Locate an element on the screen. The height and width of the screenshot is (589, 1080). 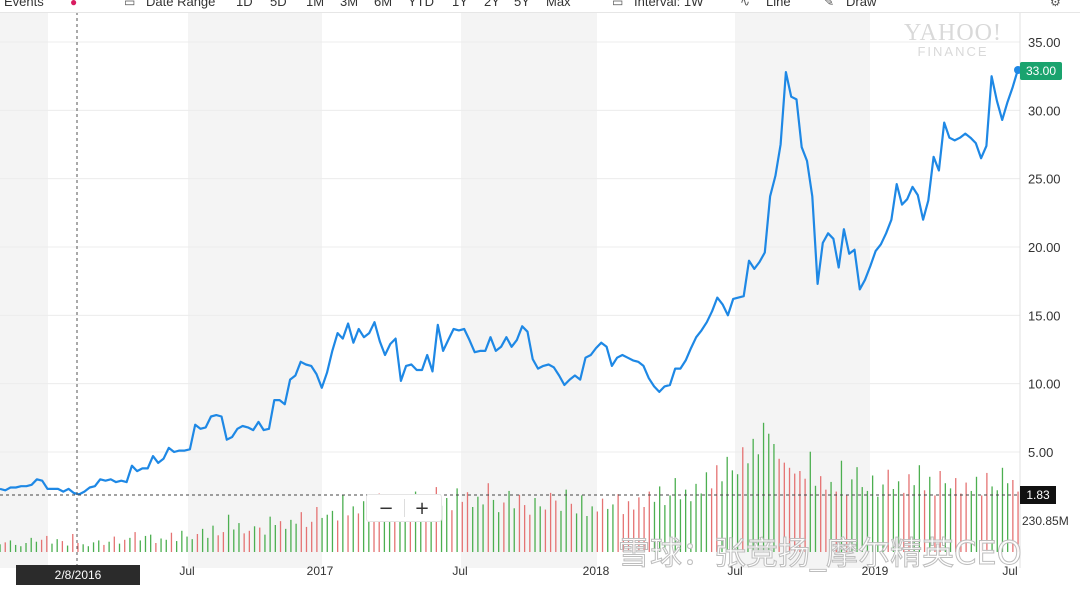
crosshair-date-label: 2/8/2016 is located at coordinates (78, 575).